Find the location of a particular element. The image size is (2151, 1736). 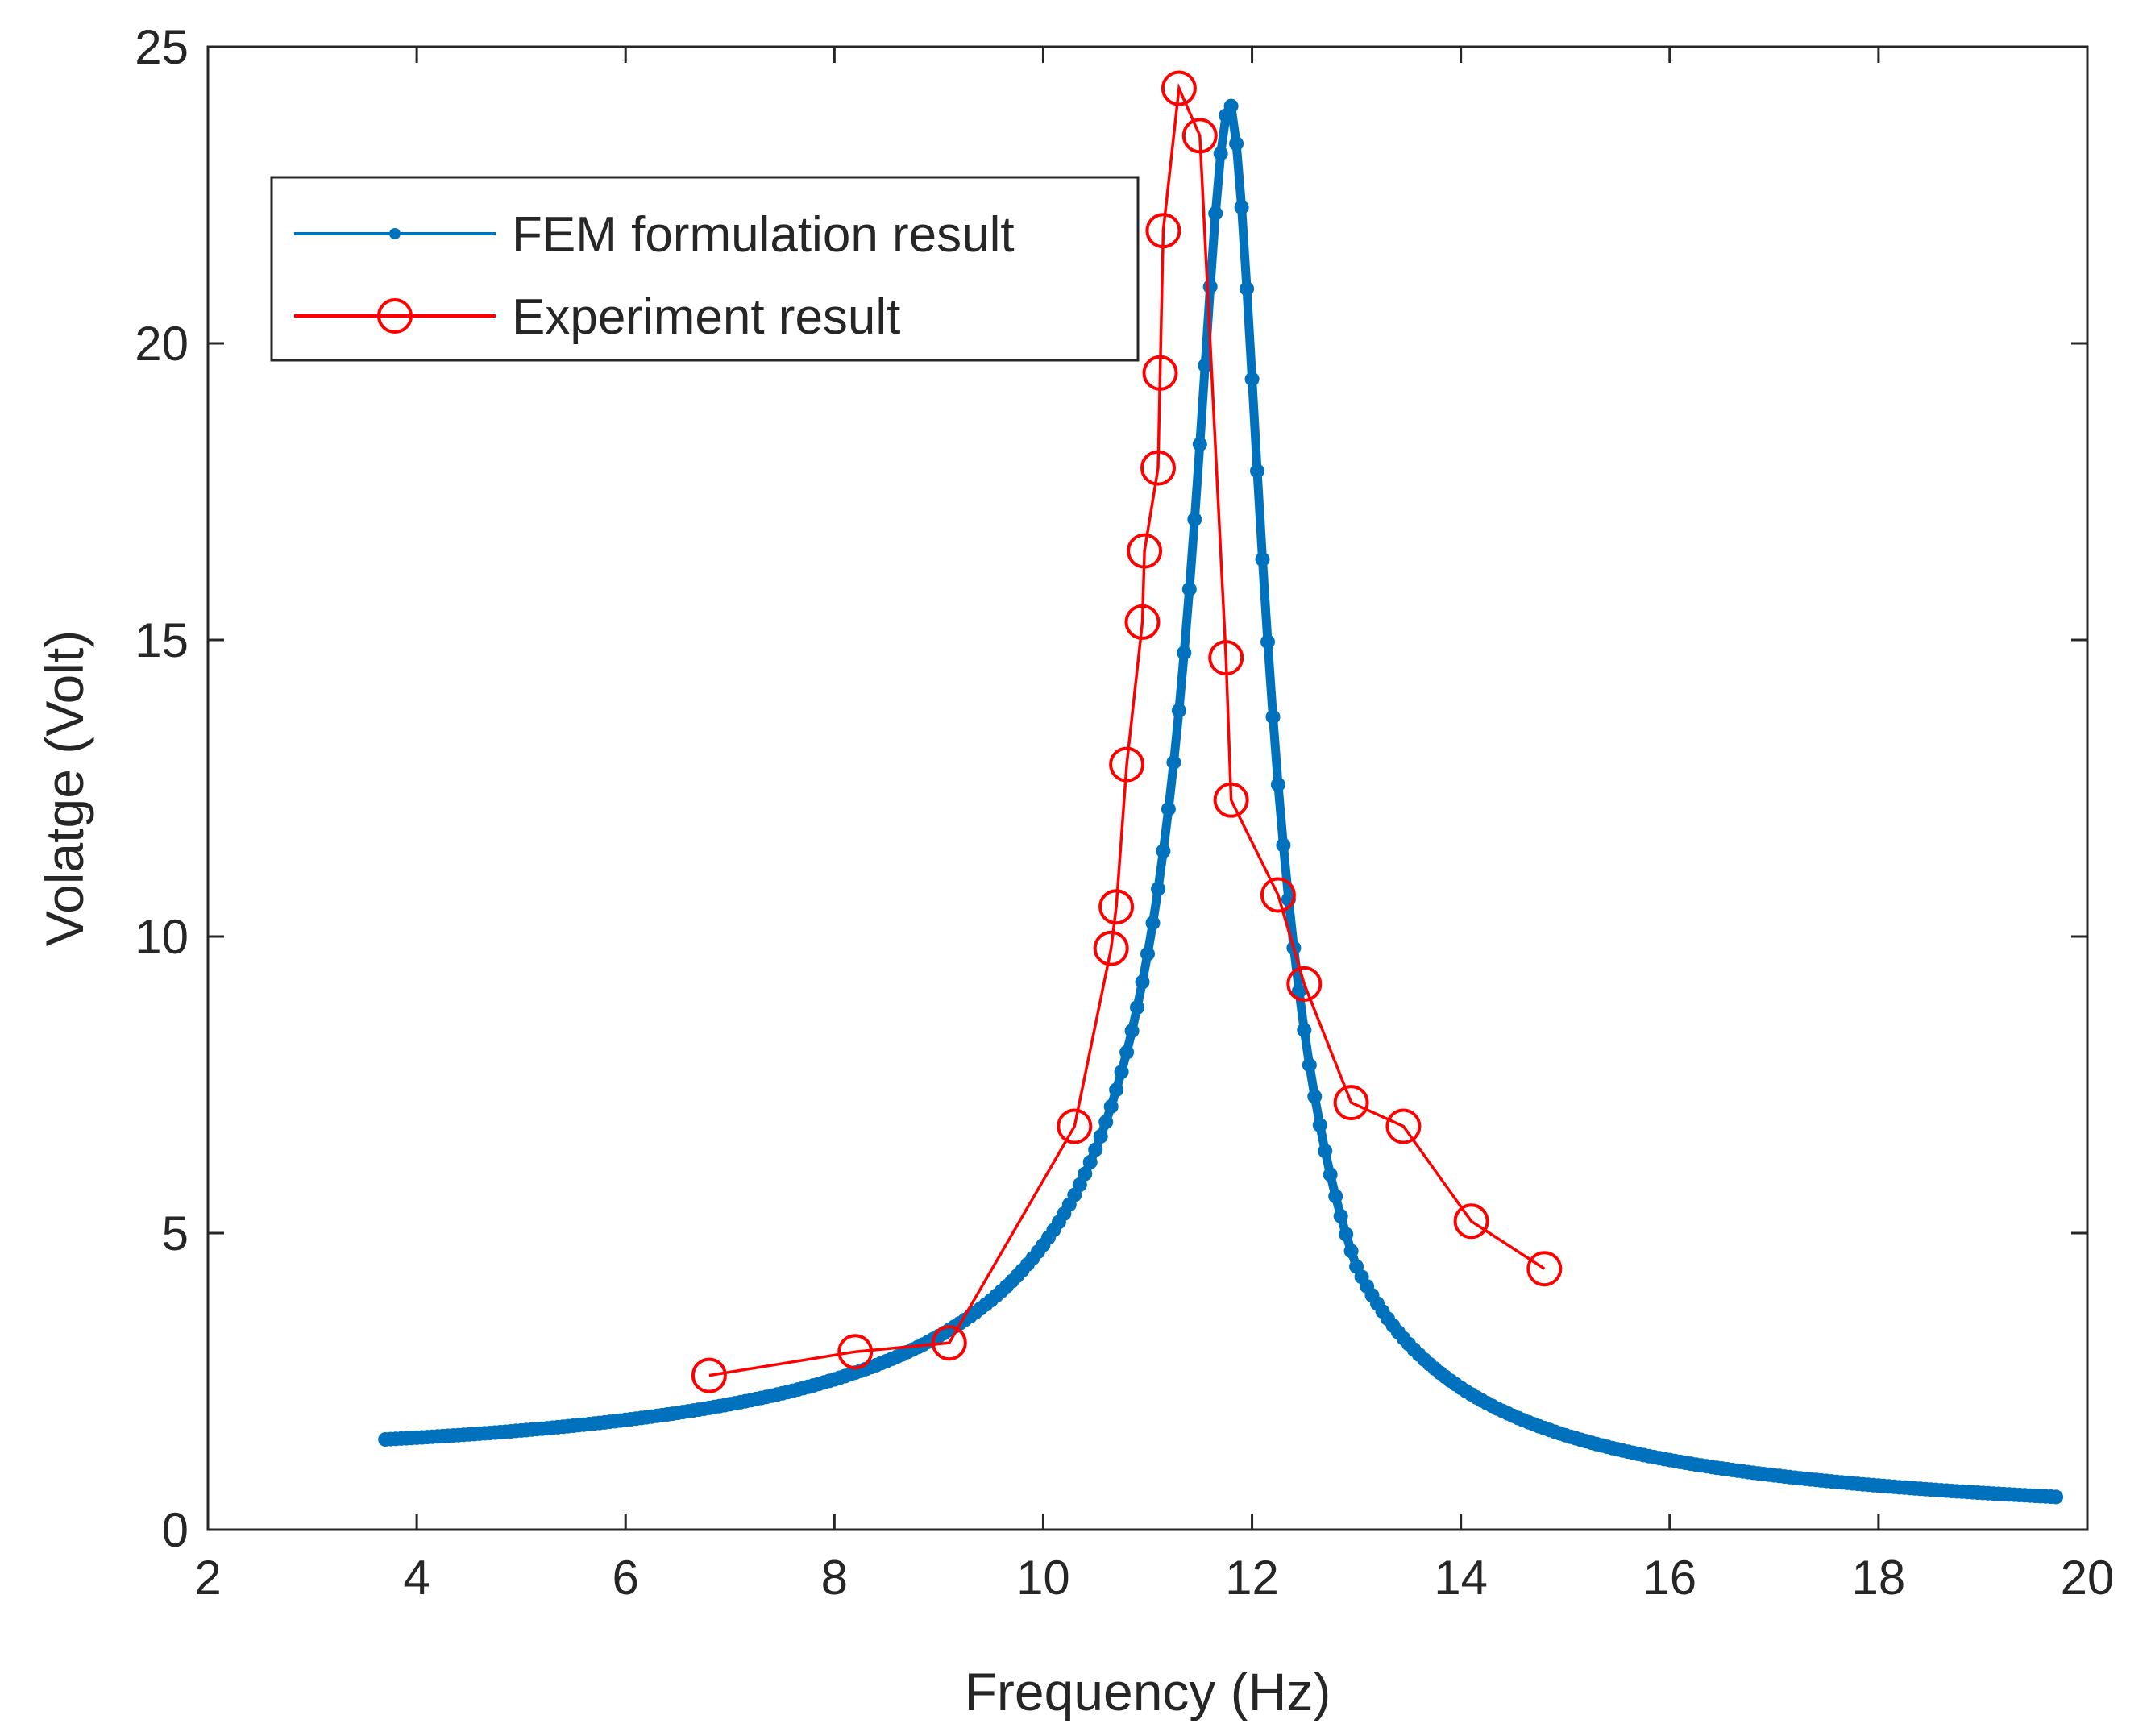

x-tick-label: 4 is located at coordinates (416, 1578).